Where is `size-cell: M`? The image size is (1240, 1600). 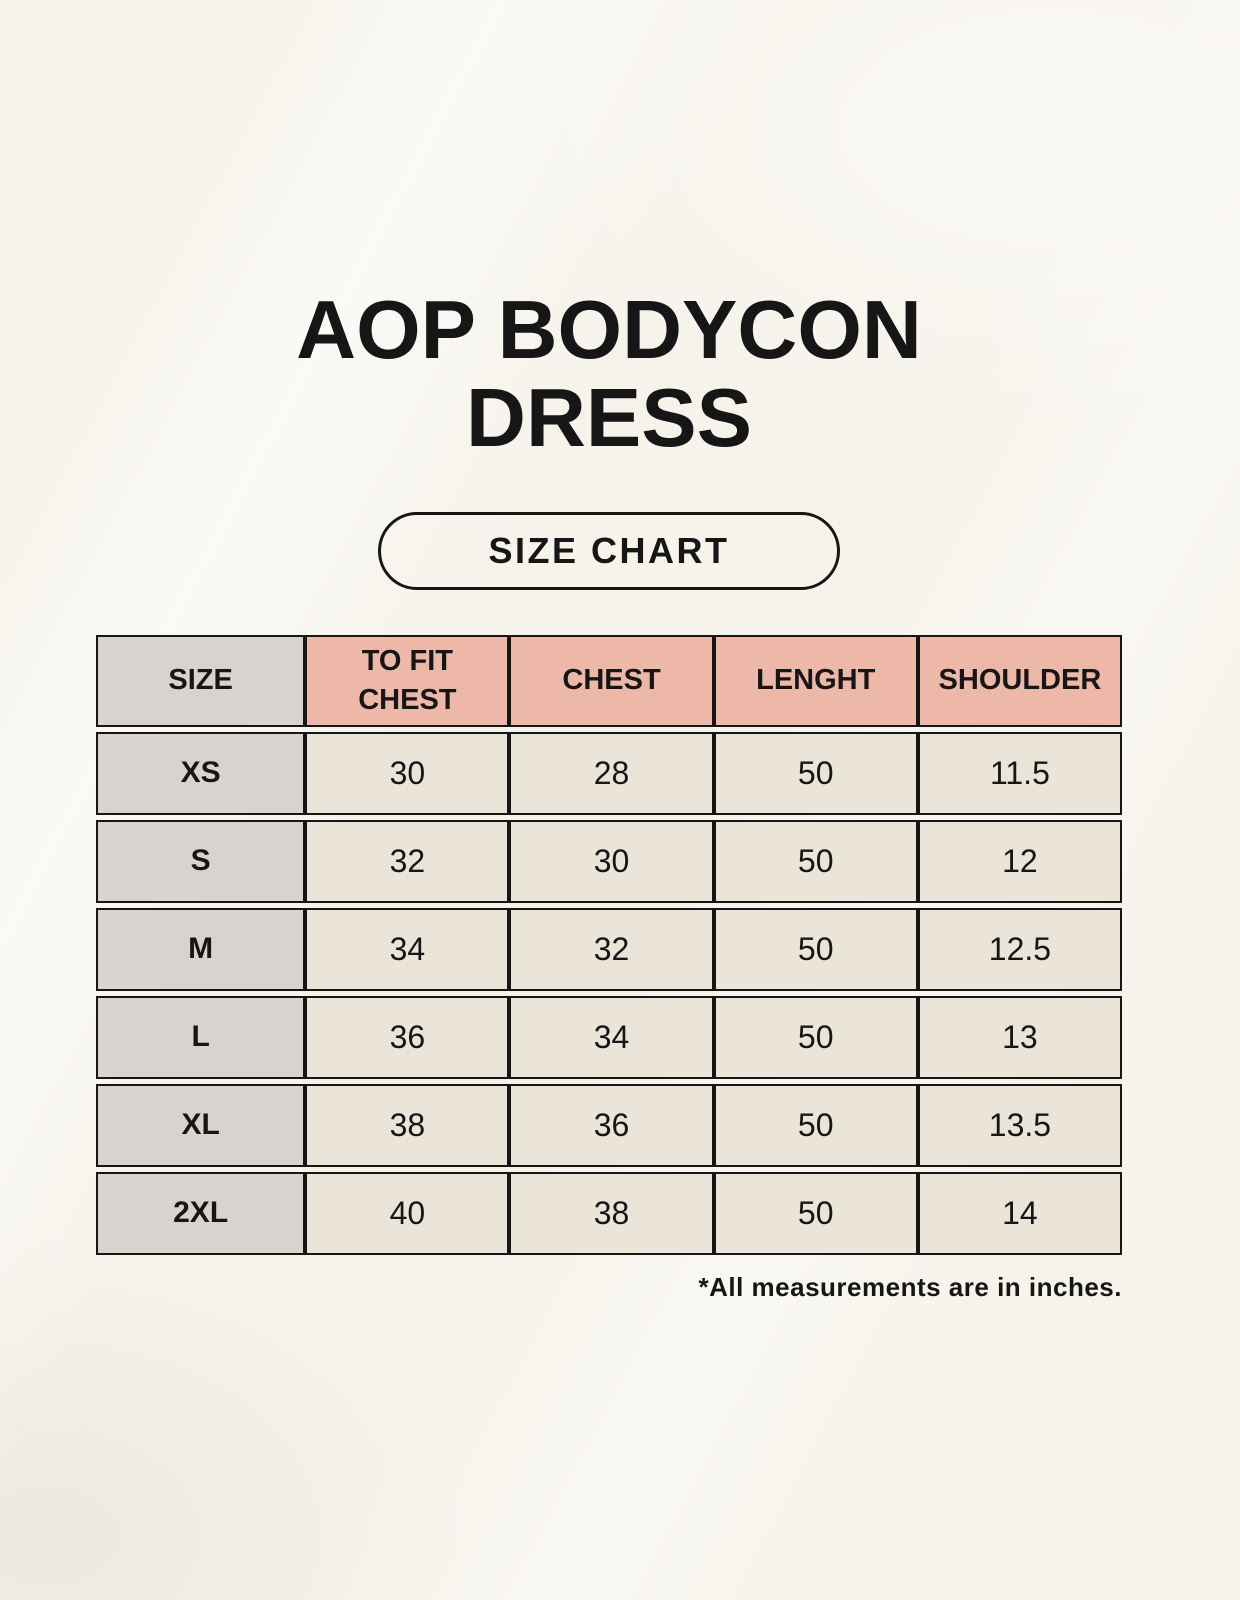
size-cell: M is located at coordinates (201, 949).